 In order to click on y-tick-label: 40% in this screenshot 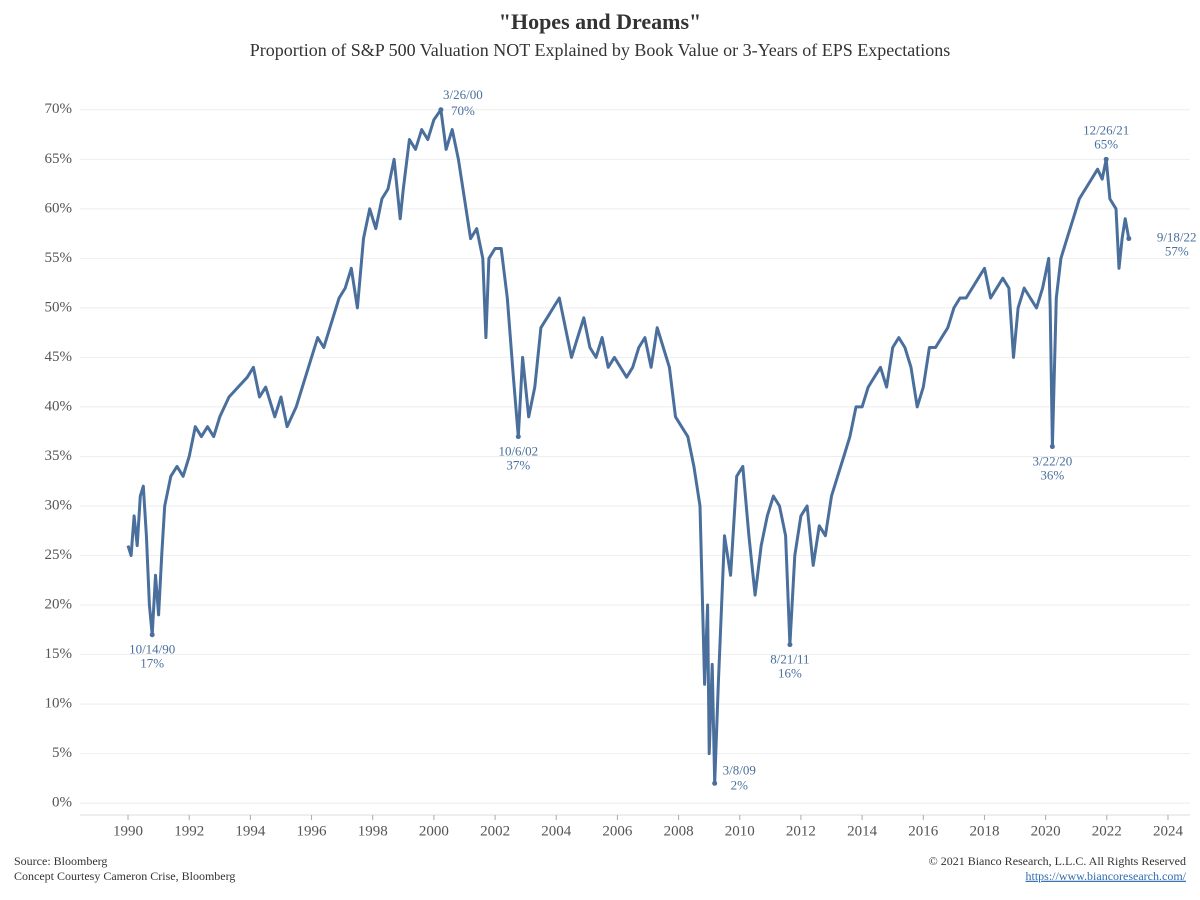, I will do `click(59, 406)`.